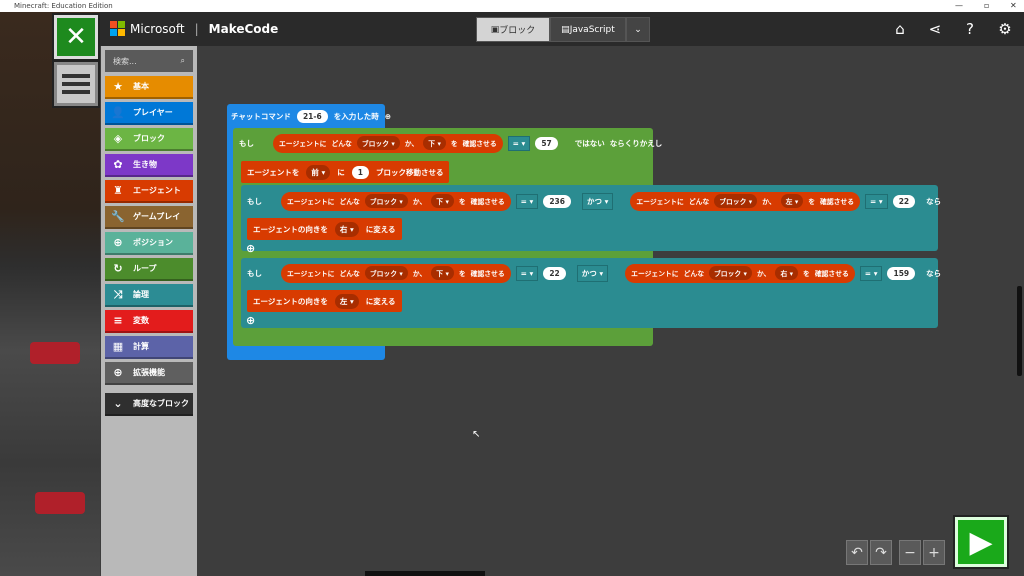  What do you see at coordinates (149, 243) in the screenshot?
I see `toolbox-category: ⊕ ポジション` at bounding box center [149, 243].